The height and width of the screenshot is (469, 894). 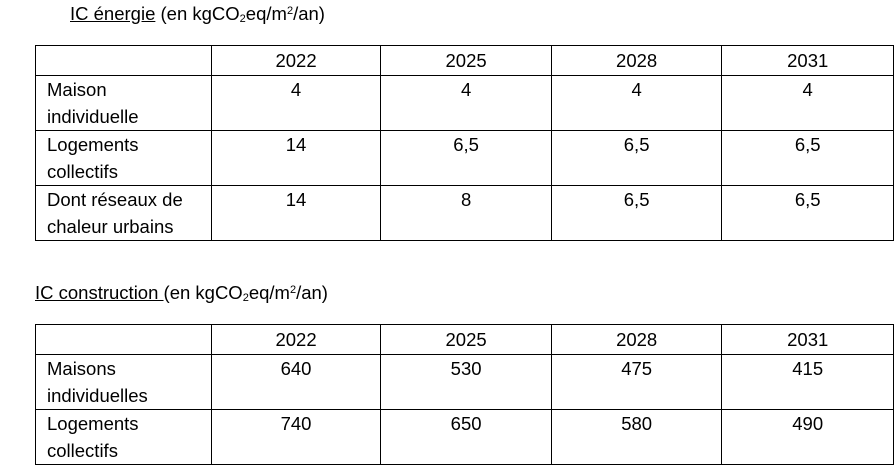 I want to click on value-cell: 640, so click(x=296, y=382).